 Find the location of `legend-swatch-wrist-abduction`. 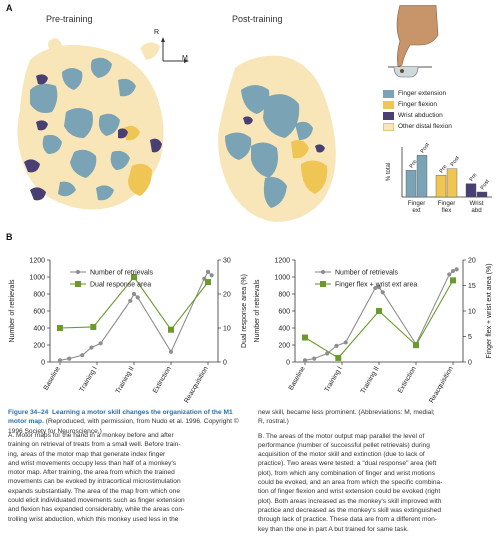

legend-swatch-wrist-abduction is located at coordinates (388, 115).